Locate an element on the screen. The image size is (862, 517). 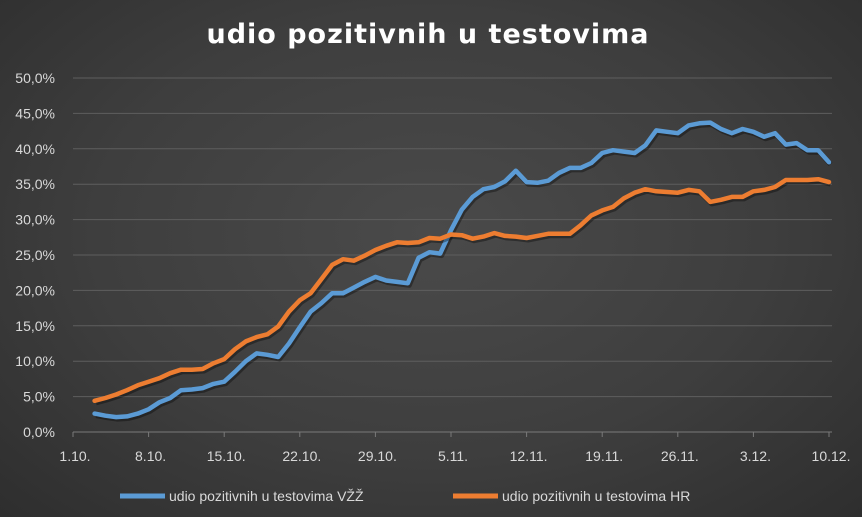
y-tick-label: 30,0% is located at coordinates (35, 220).